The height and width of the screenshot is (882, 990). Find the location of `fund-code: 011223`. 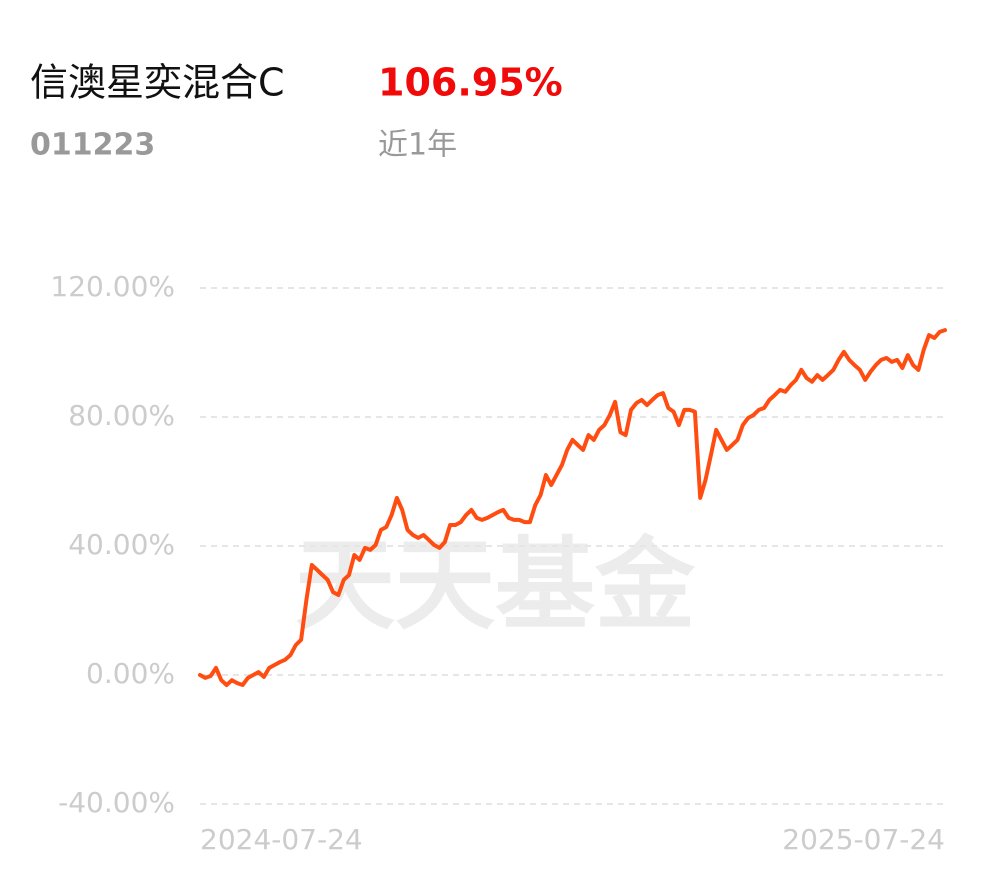

fund-code: 011223 is located at coordinates (92, 145).